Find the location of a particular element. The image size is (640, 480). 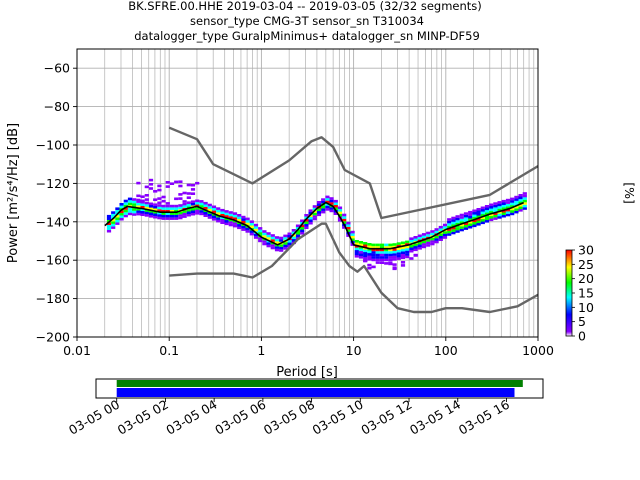

x-tick-label: 10 is located at coordinates (354, 350).